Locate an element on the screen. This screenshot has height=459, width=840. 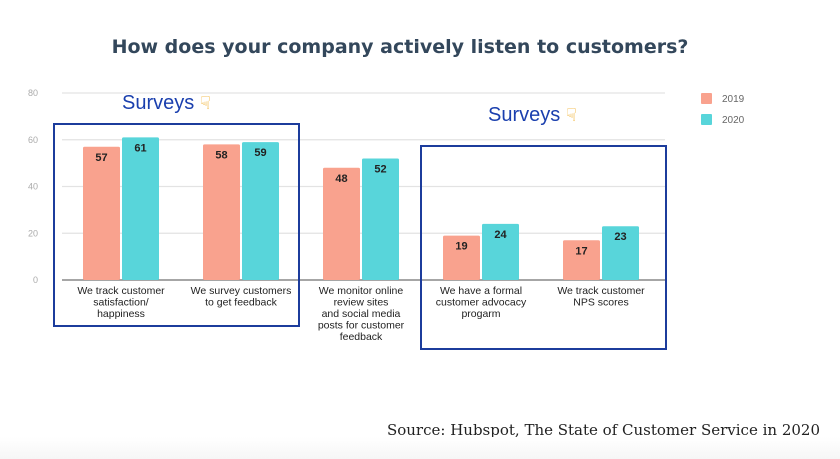
data-label: 58 is located at coordinates (221, 155).